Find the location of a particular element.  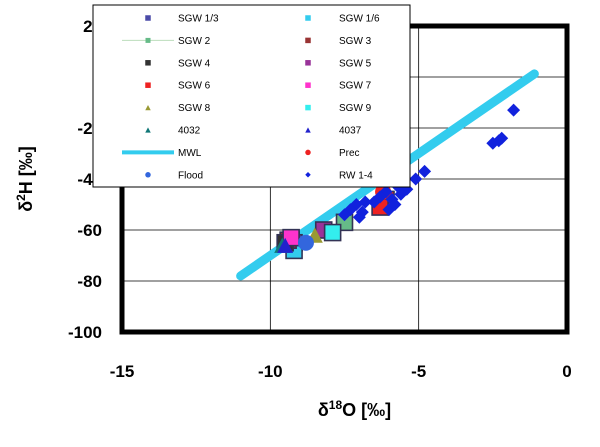

x-tick-label: -15 is located at coordinates (122, 371).